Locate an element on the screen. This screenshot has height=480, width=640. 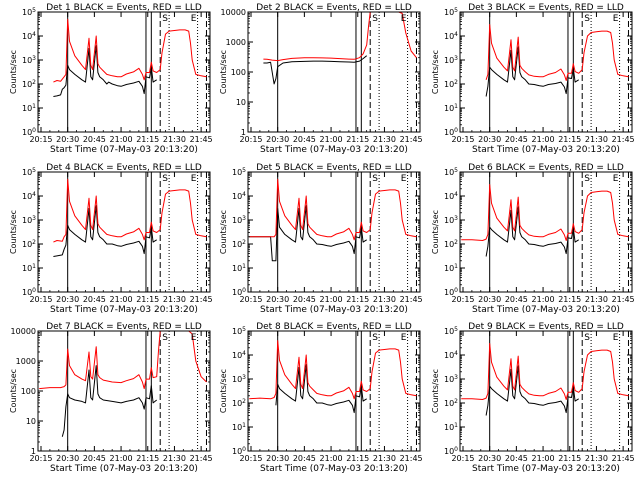
y-tick-label: 10 is located at coordinates (241, 102).